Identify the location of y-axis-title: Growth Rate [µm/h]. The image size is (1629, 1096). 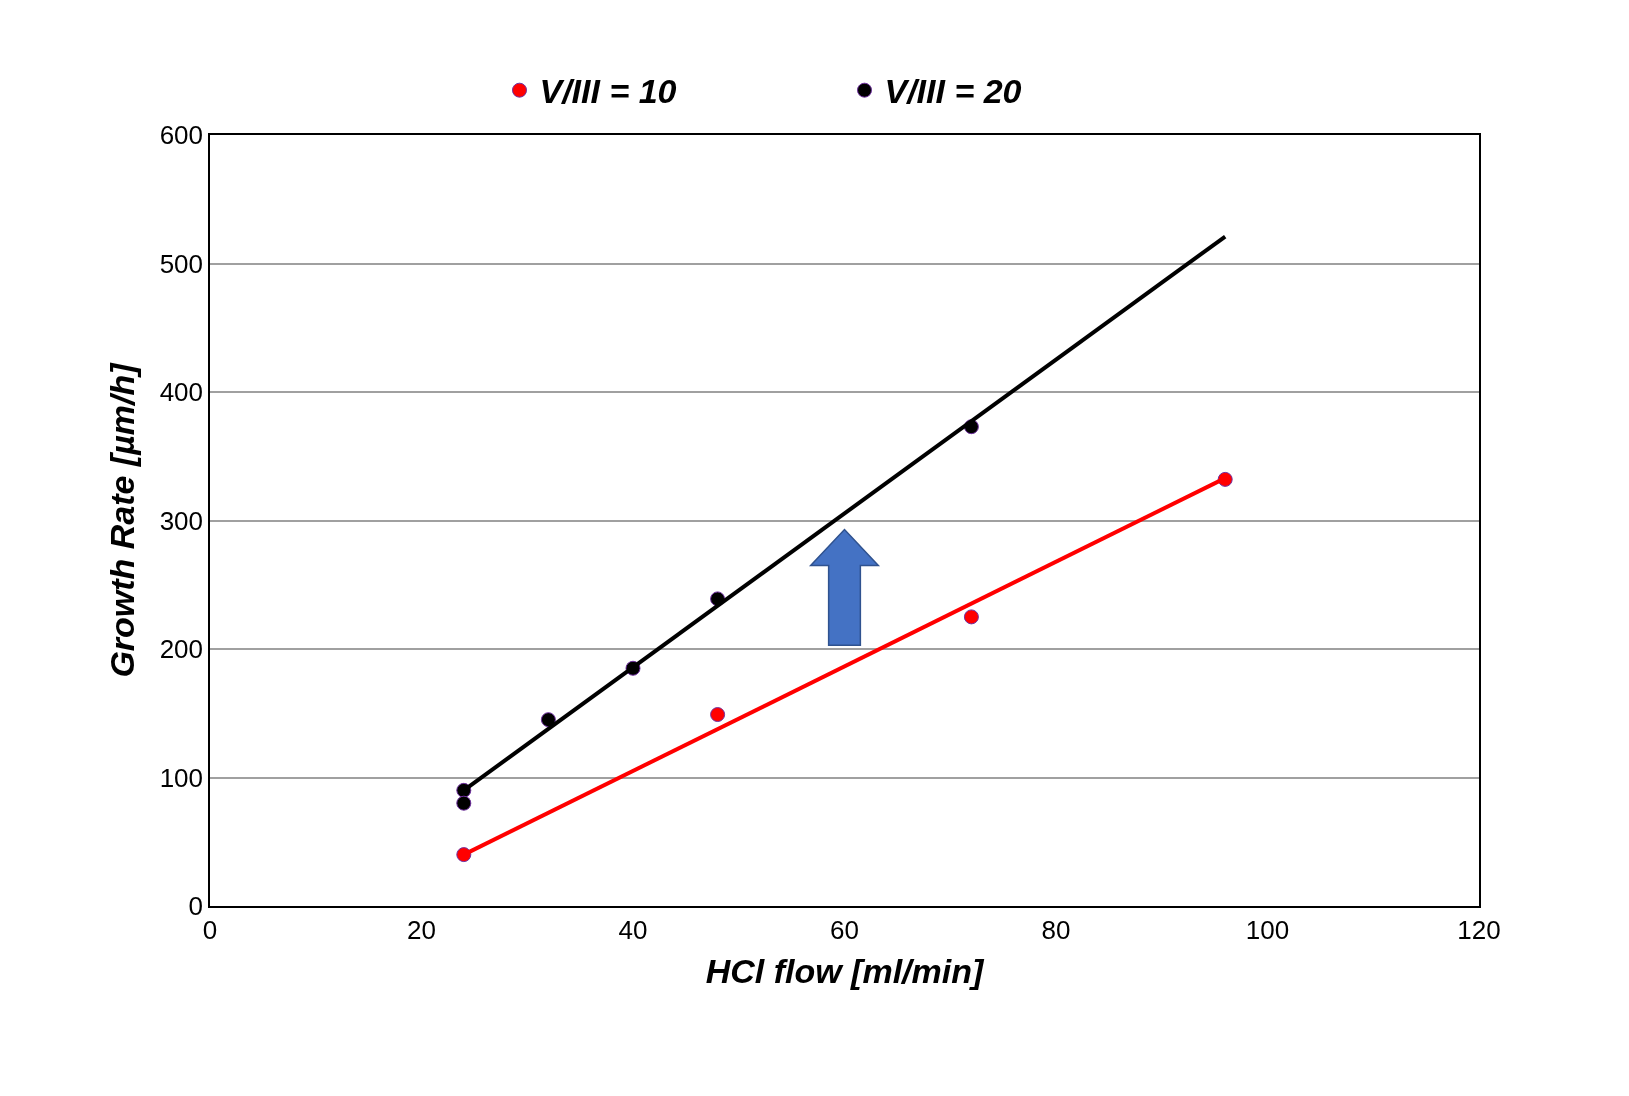
(121, 519).